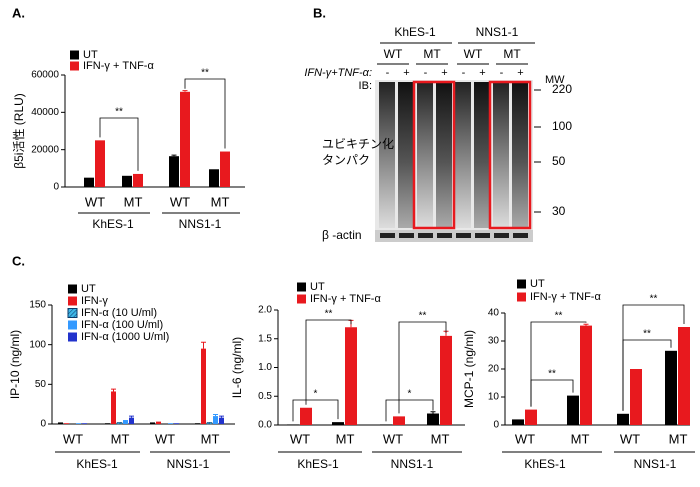  I want to click on y-tick-label: 60000, so click(45, 75).